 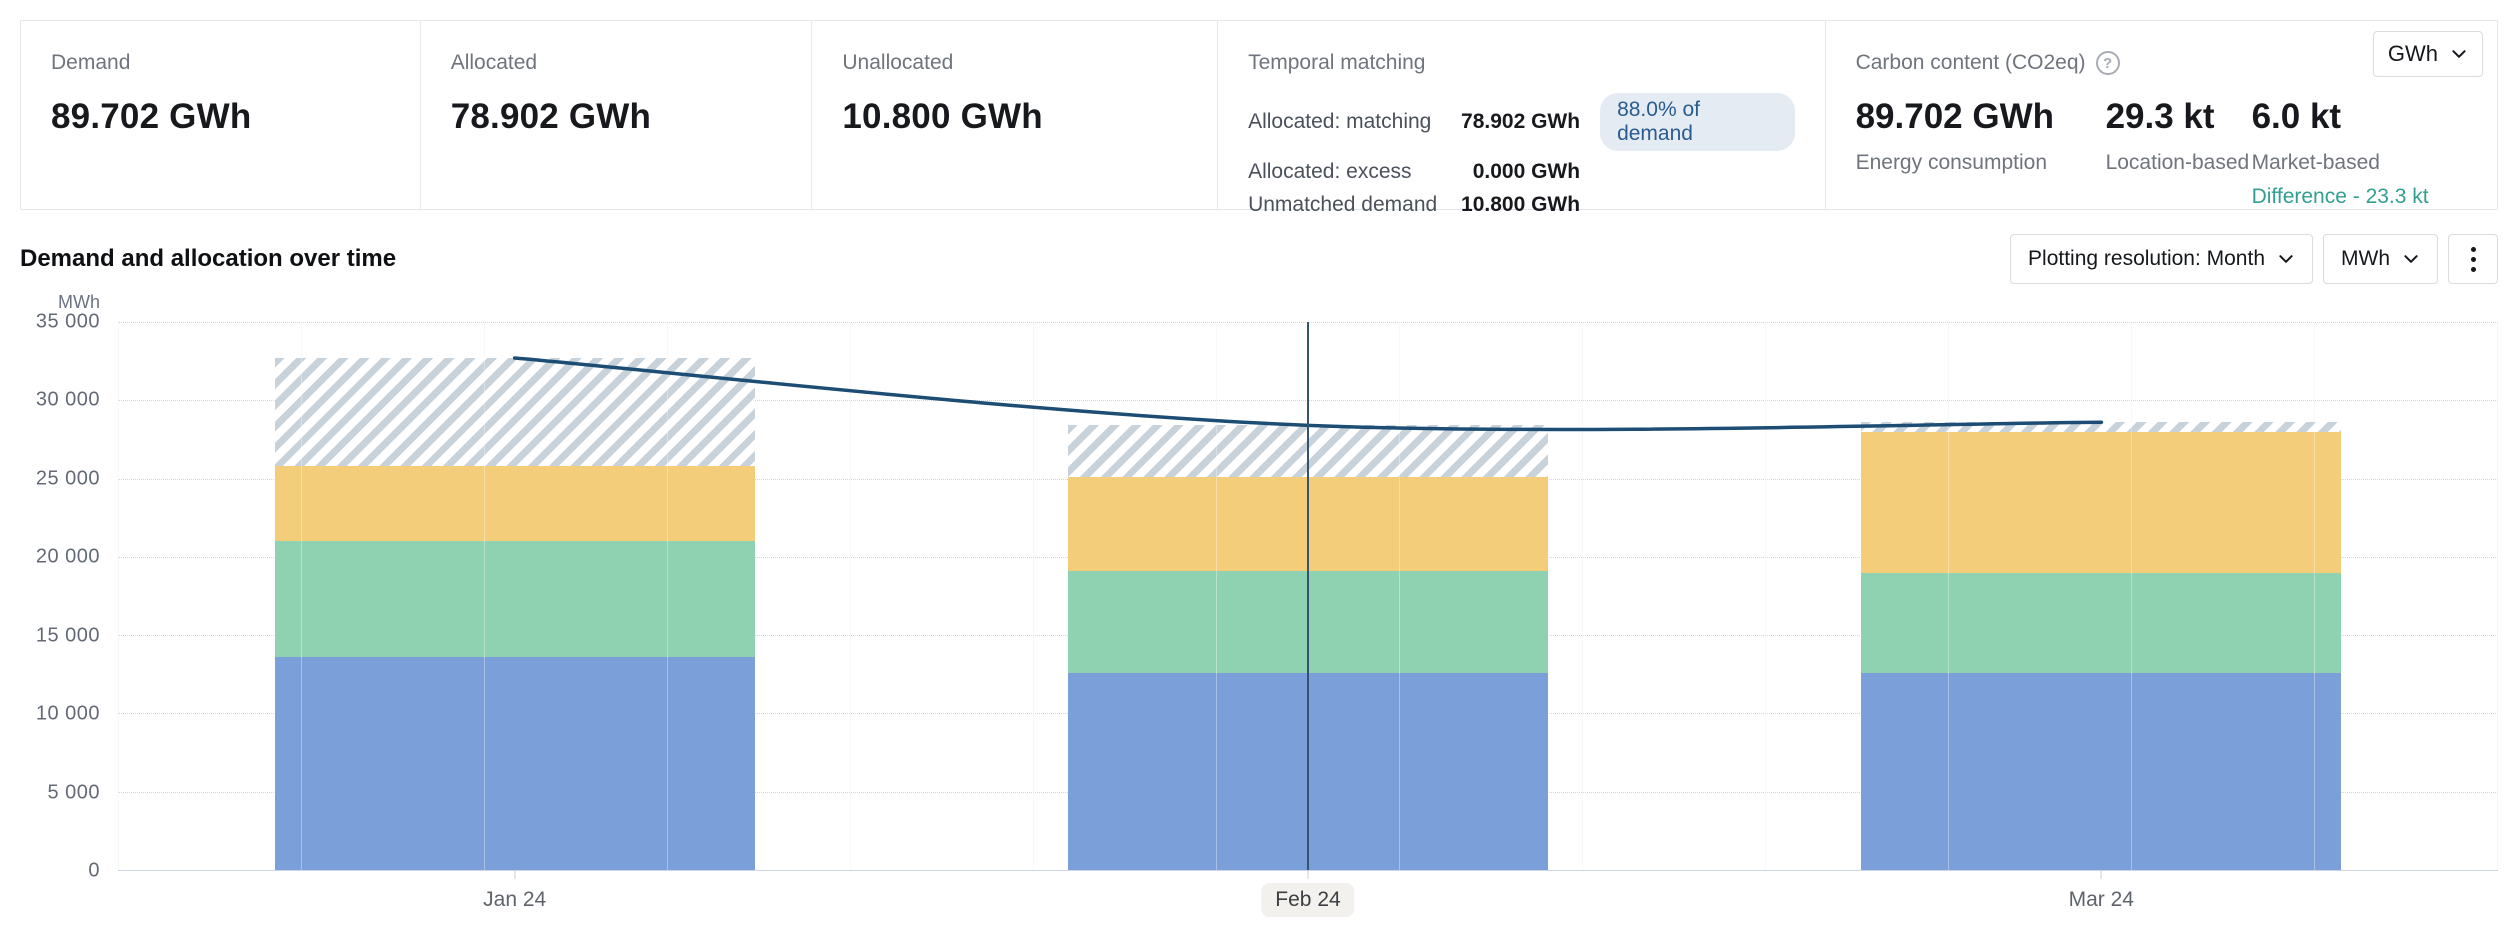 I want to click on demand-value: 89.702 GWh, so click(x=151, y=116).